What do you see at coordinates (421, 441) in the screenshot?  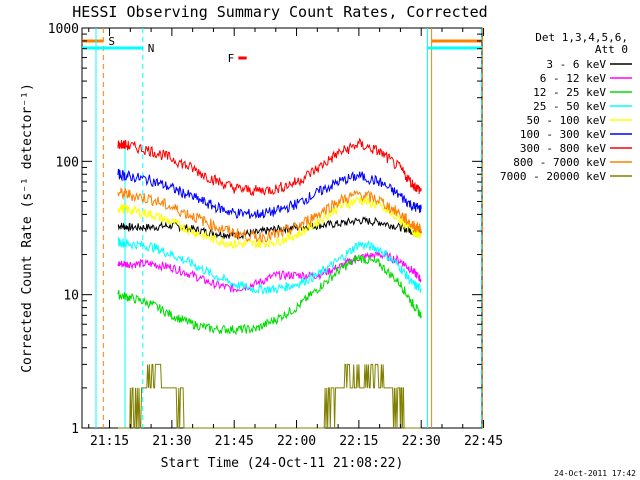 I see `x-tick-label: 22:30` at bounding box center [421, 441].